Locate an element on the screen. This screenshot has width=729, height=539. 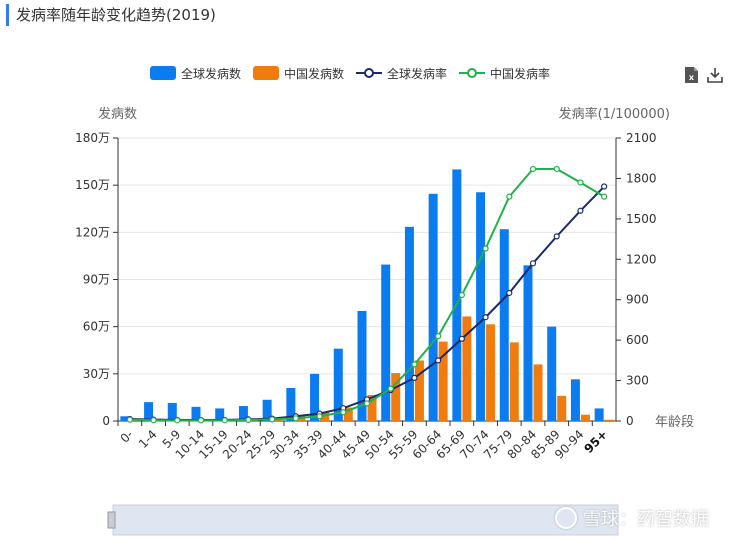
svg-text: x is located at coordinates (692, 77).